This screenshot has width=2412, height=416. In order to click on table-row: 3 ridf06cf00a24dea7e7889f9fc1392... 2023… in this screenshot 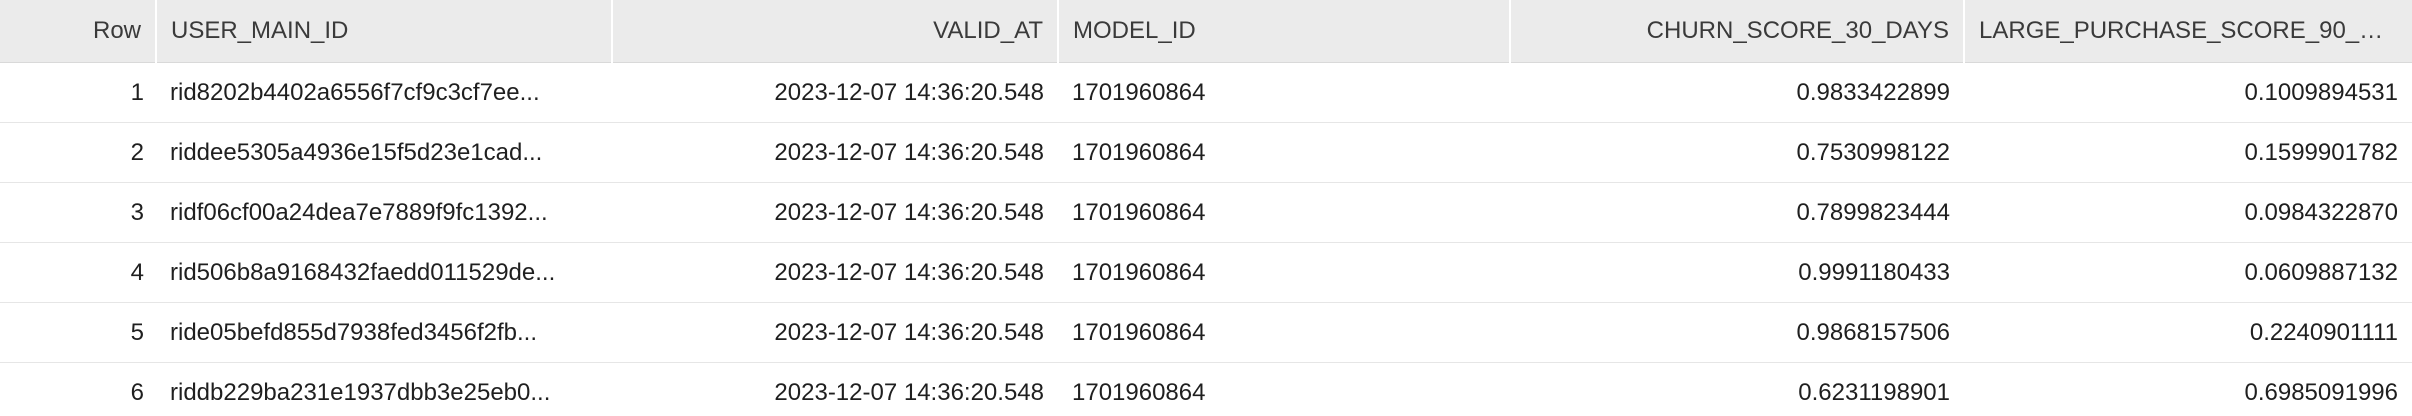, I will do `click(1206, 212)`.